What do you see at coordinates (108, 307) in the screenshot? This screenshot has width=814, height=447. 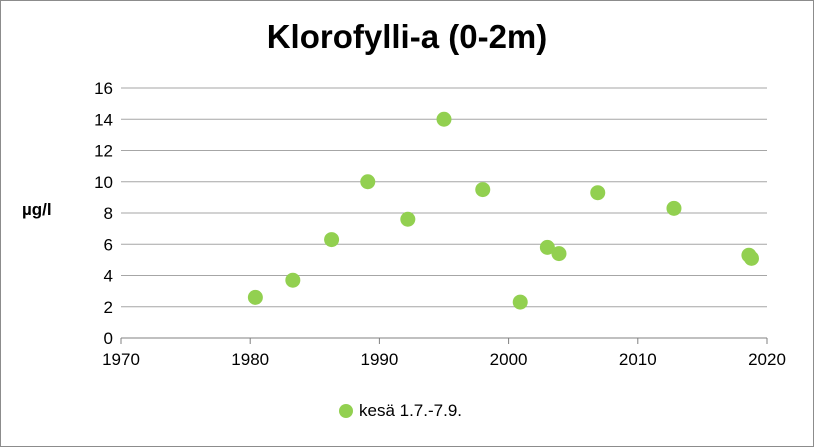 I see `y-tick-label: 2` at bounding box center [108, 307].